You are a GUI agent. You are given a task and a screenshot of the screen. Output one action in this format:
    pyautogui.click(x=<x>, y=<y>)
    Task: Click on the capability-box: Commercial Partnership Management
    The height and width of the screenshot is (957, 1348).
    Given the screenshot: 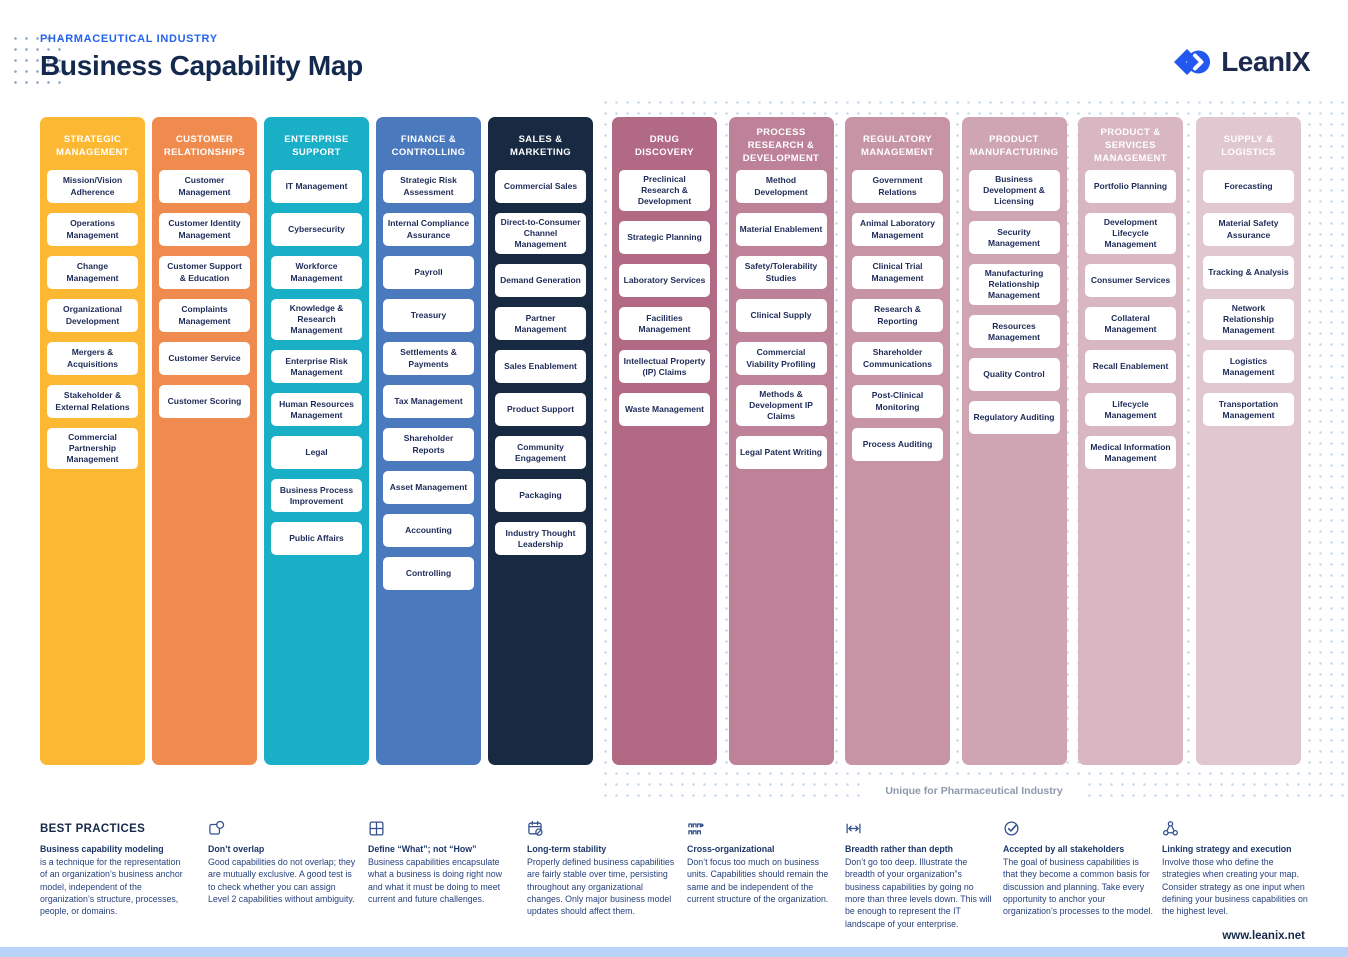 What is the action you would take?
    pyautogui.click(x=92, y=449)
    